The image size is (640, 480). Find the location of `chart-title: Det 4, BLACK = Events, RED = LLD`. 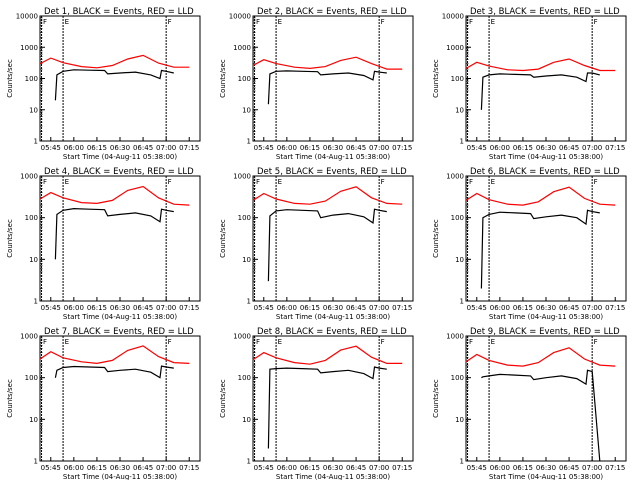

chart-title: Det 4, BLACK = Events, RED = LLD is located at coordinates (119, 172).